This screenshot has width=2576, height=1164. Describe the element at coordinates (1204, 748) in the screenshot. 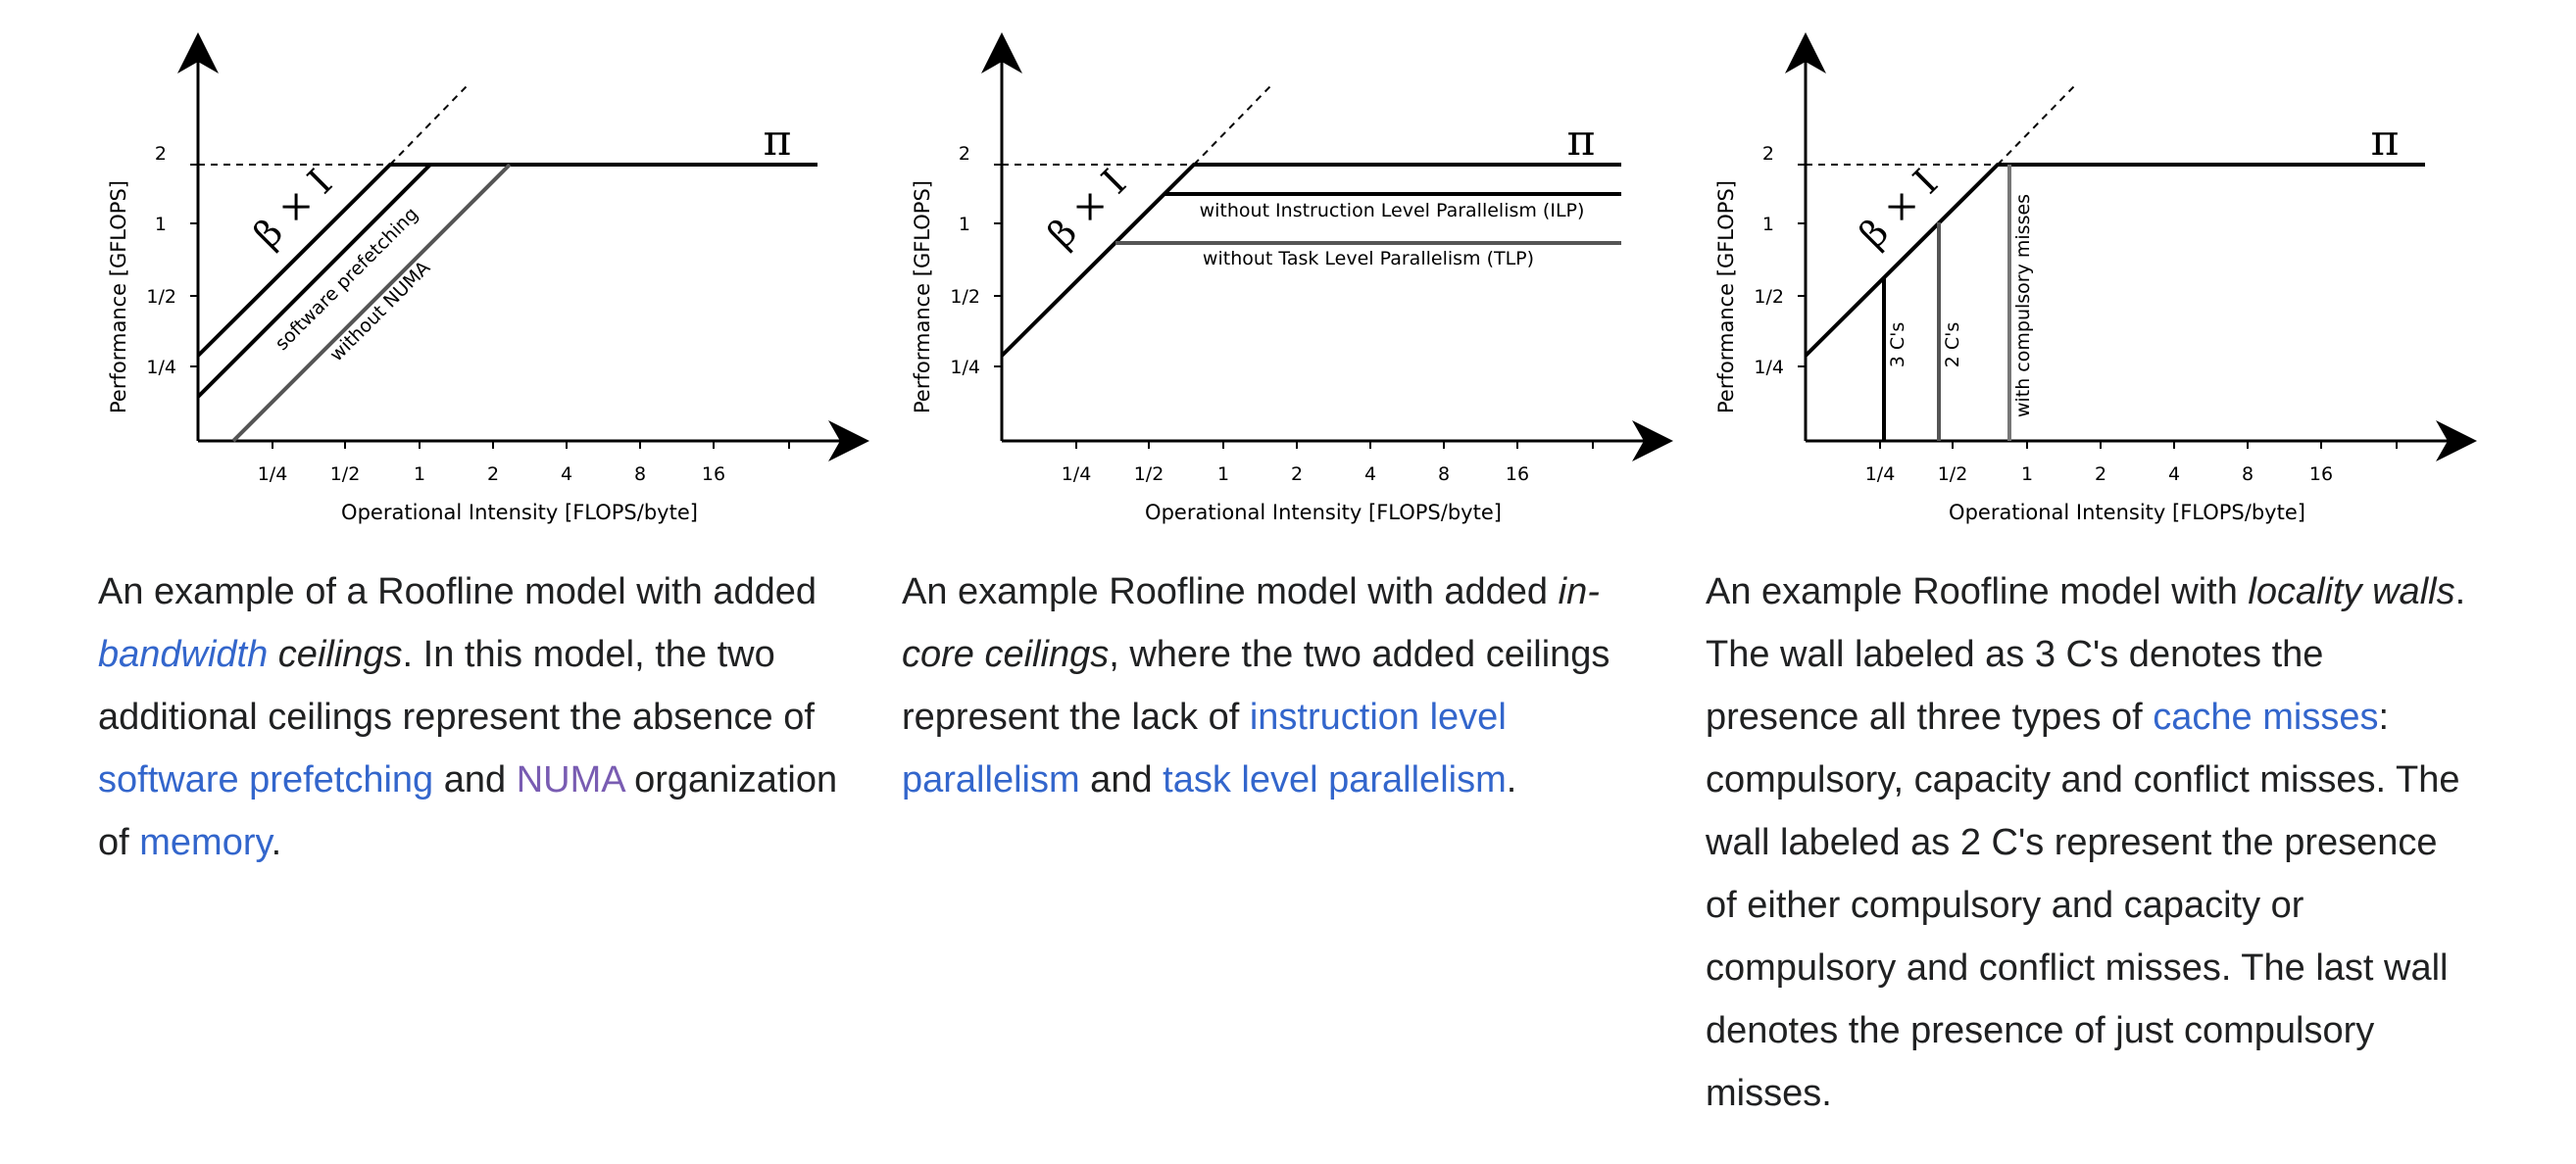

I see `link-instruction-level-parallelism: instruction level parallelism` at that location.